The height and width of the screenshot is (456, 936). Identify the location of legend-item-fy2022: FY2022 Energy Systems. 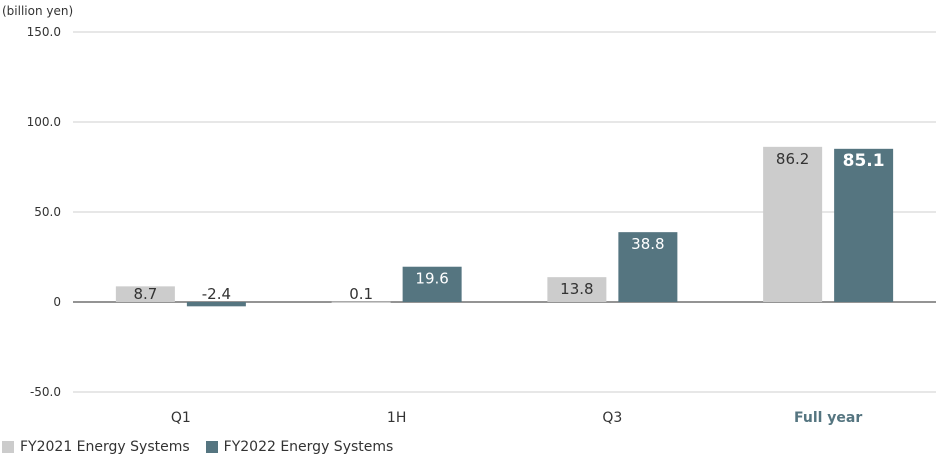
(299, 447).